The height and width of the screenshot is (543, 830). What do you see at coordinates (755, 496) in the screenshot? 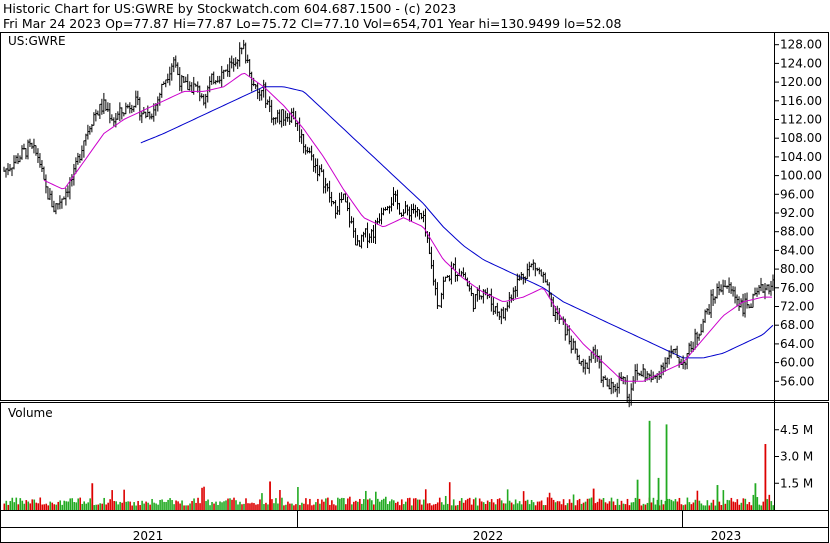
I see `volume-spike` at bounding box center [755, 496].